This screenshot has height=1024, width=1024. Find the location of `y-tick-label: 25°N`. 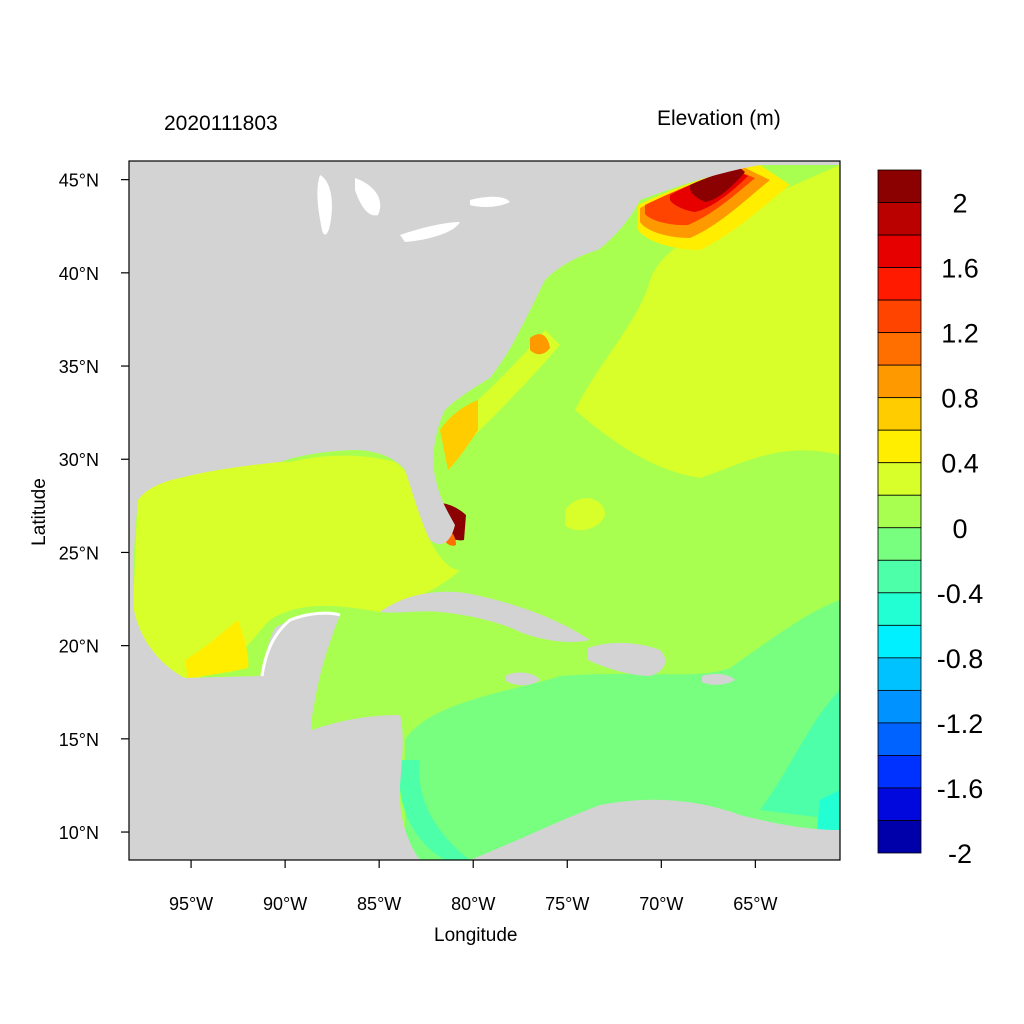

y-tick-label: 25°N is located at coordinates (79, 553).